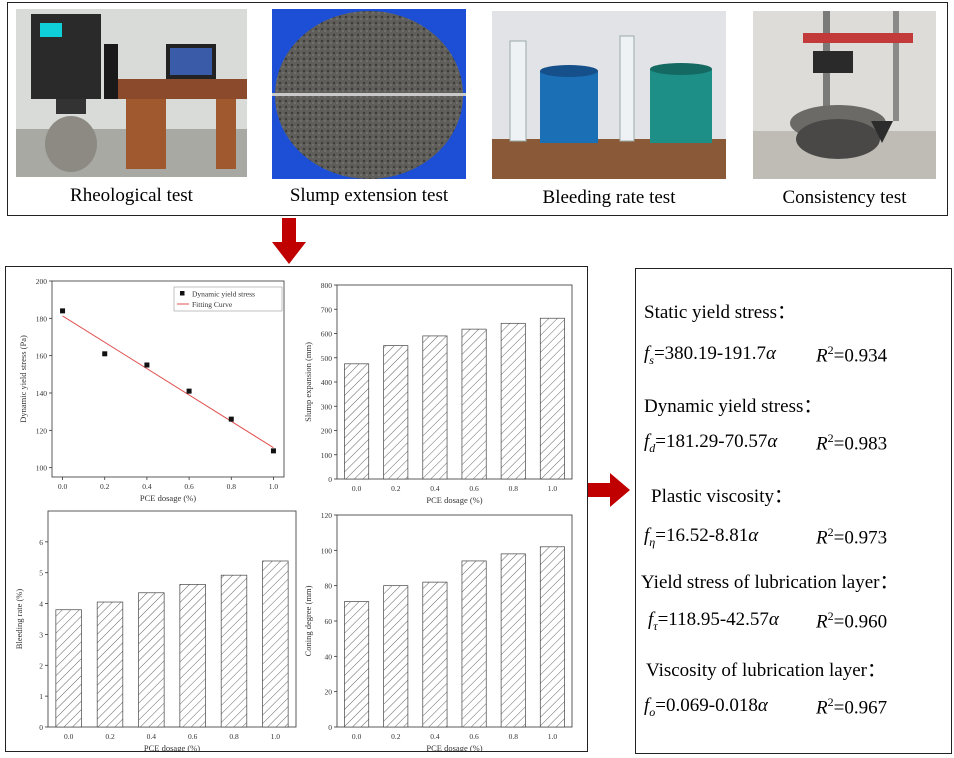 The height and width of the screenshot is (758, 954). What do you see at coordinates (308, 382) in the screenshot?
I see `y-axis-label: Slump expansion (mm)` at bounding box center [308, 382].